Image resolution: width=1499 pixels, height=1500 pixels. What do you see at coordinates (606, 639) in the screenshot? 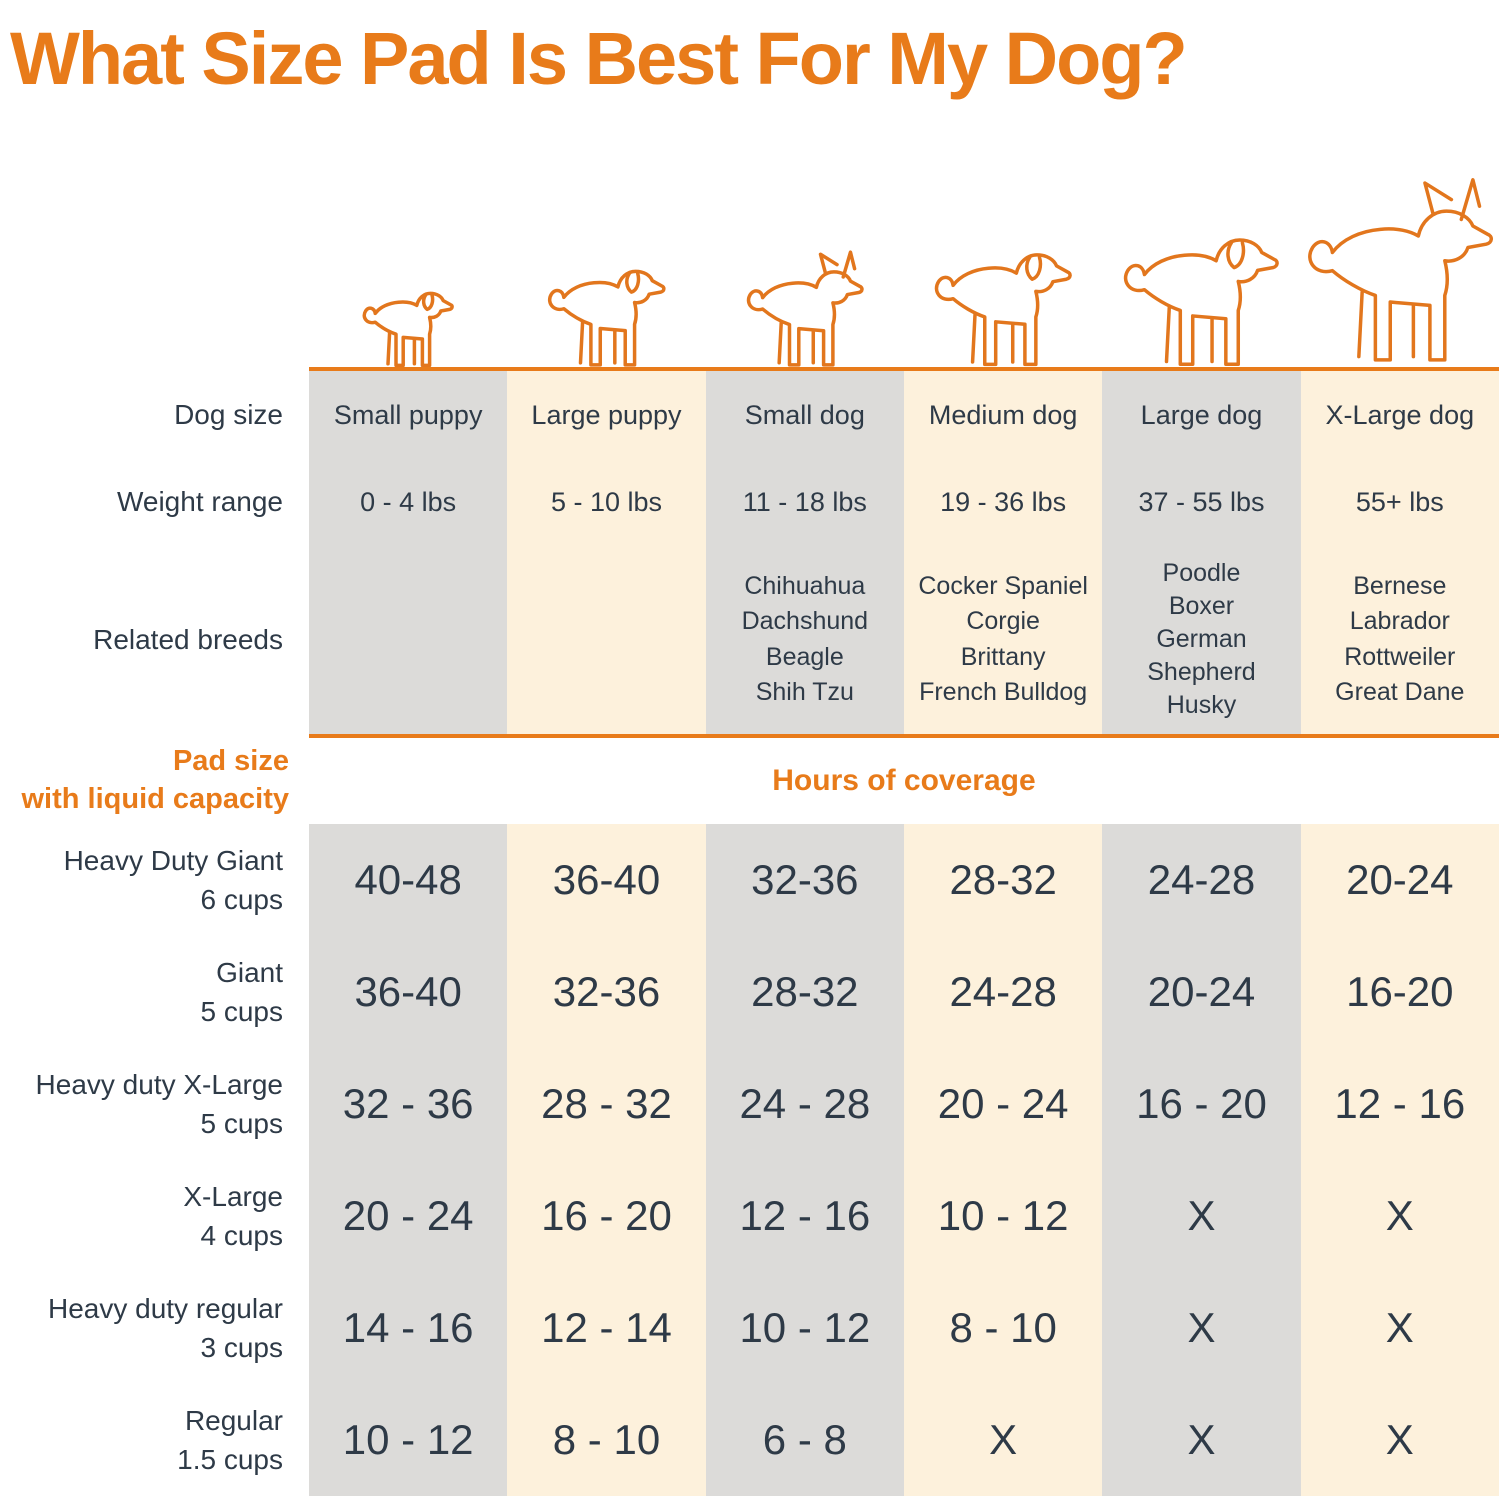
I see `breeds-cell-large-puppy` at bounding box center [606, 639].